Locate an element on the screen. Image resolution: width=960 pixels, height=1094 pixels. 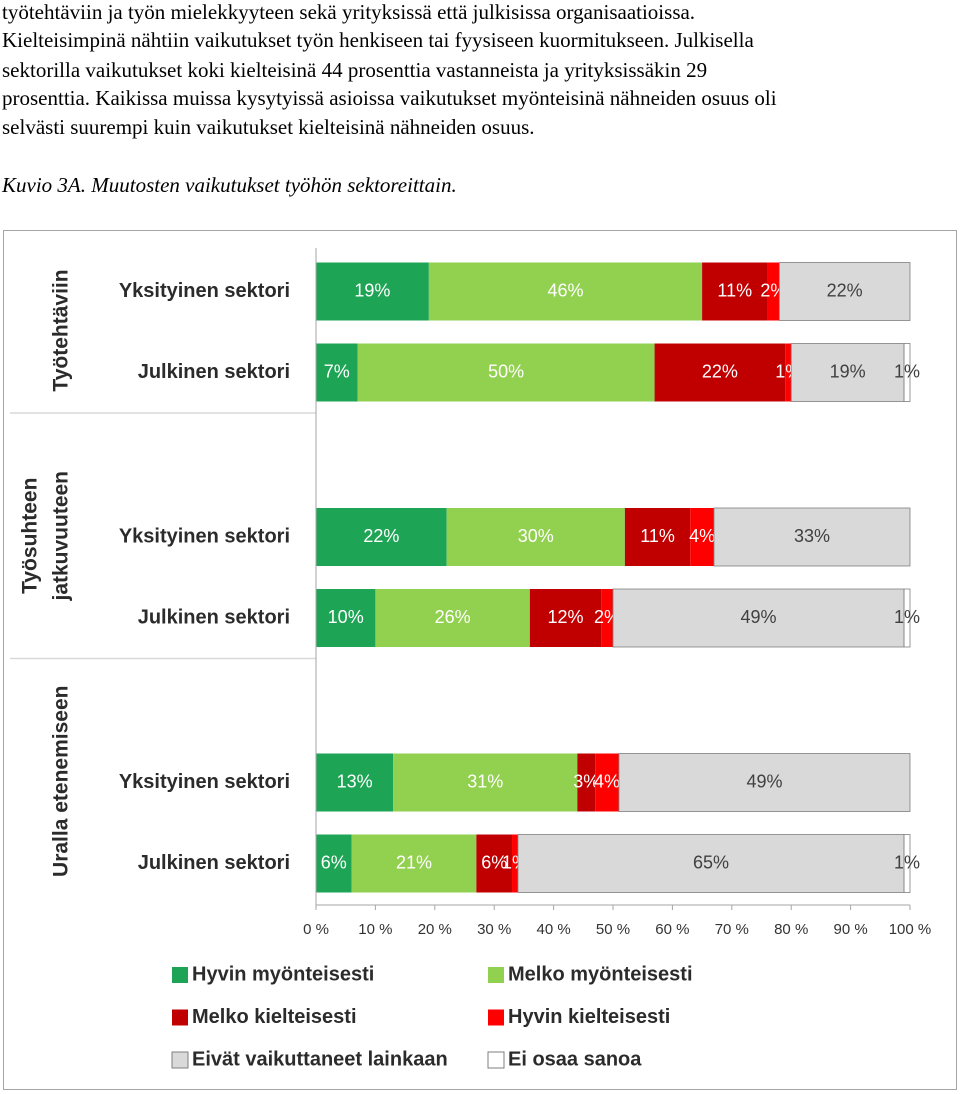
value-label: 10% is located at coordinates (346, 617).